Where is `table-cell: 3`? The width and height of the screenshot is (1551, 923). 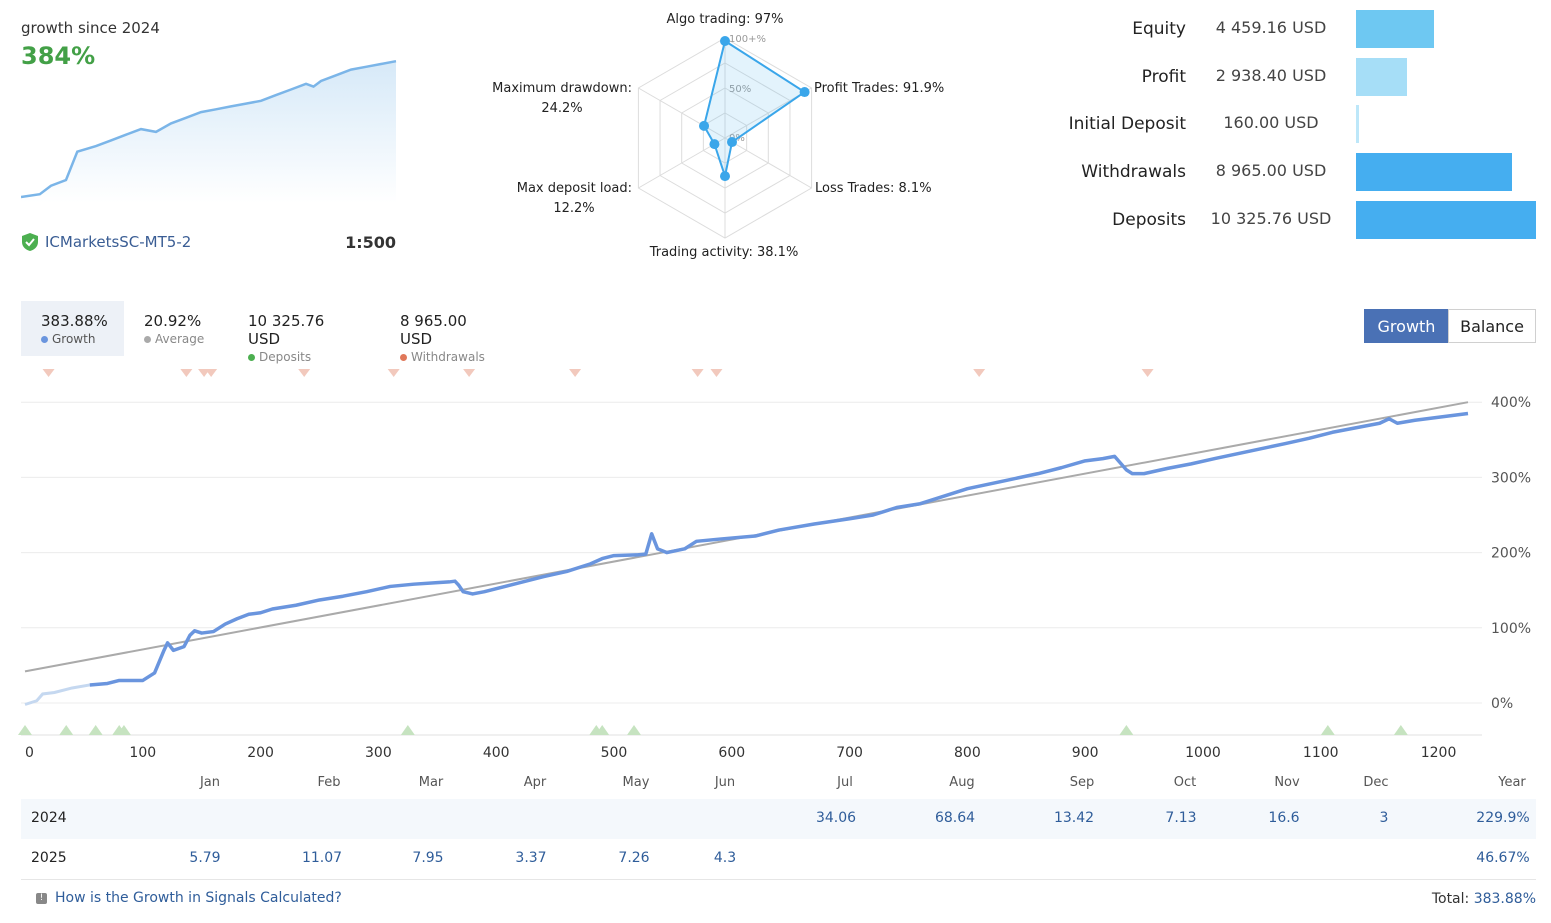 table-cell: 3 is located at coordinates (1384, 818).